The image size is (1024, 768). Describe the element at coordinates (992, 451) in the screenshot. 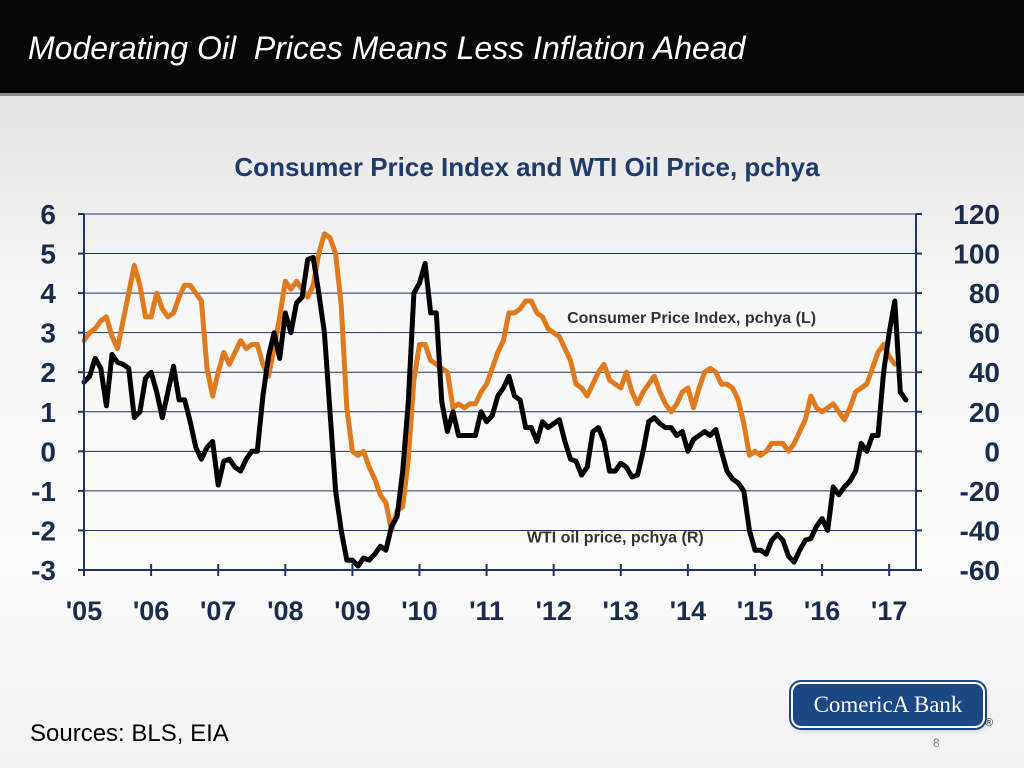

I see `right-tick-label: 0` at that location.